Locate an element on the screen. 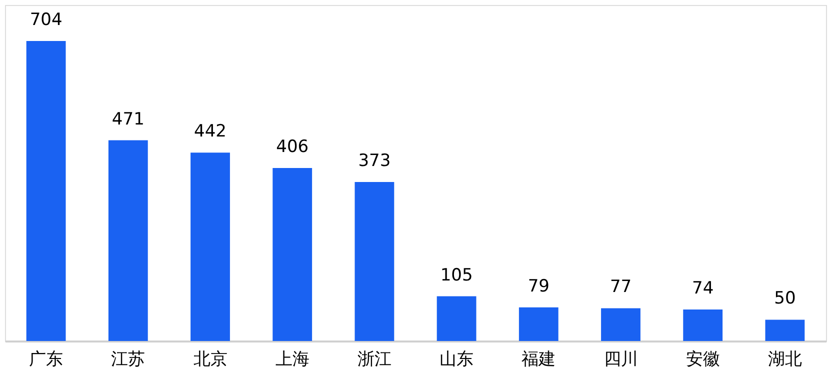 The image size is (831, 372). x-tick-label: 上海 is located at coordinates (292, 360).